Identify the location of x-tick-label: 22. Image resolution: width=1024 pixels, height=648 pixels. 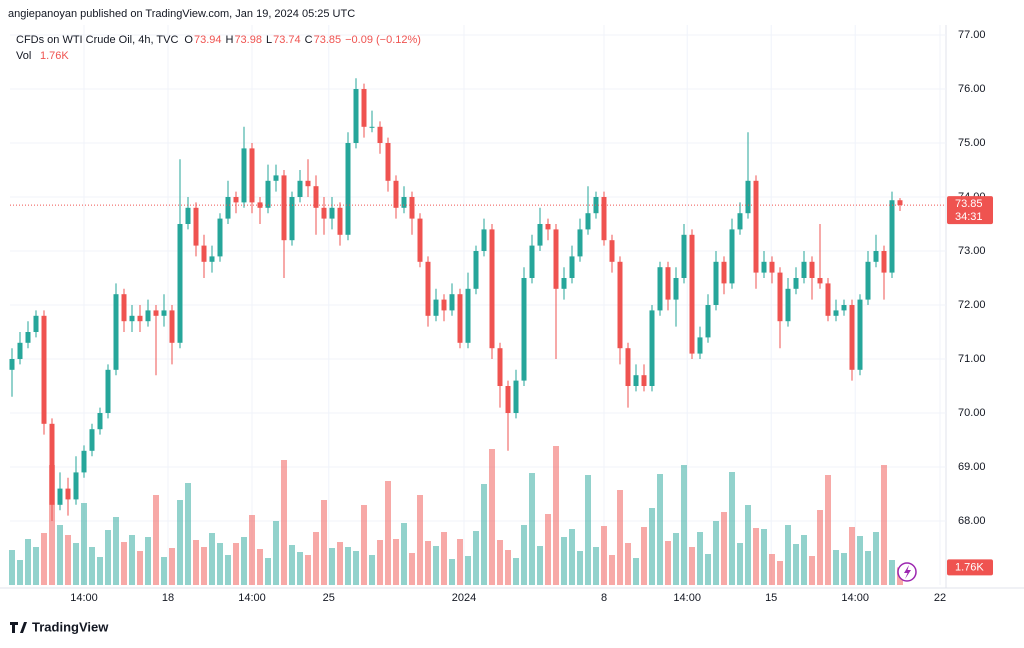
(940, 598).